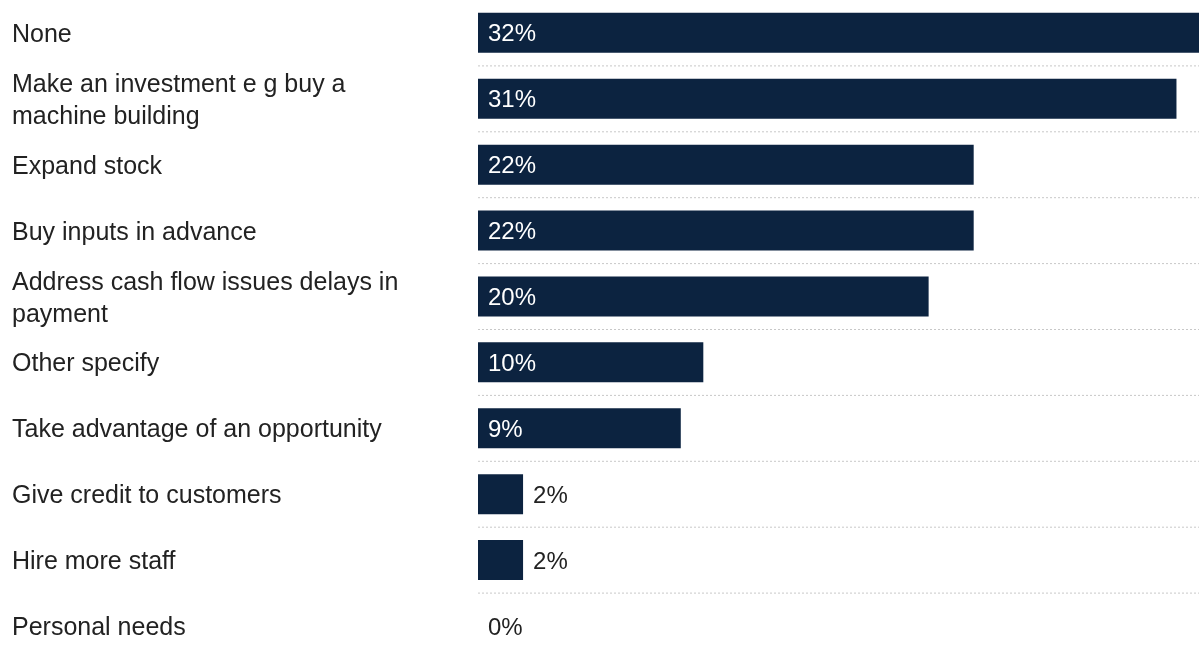  Describe the element at coordinates (147, 494) in the screenshot. I see `y-tick-label: Give credit to customers` at that location.